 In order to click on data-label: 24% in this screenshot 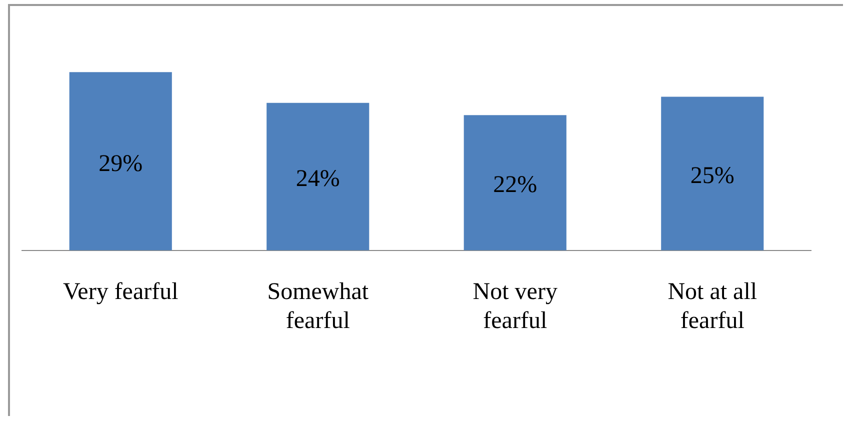, I will do `click(318, 179)`.